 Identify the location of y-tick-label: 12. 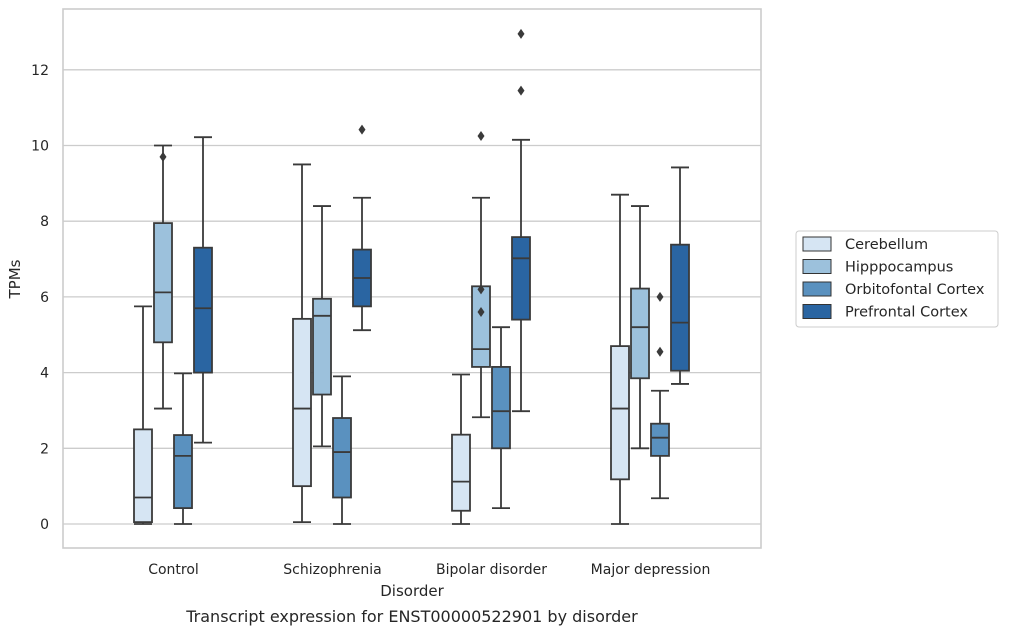
(40, 71).